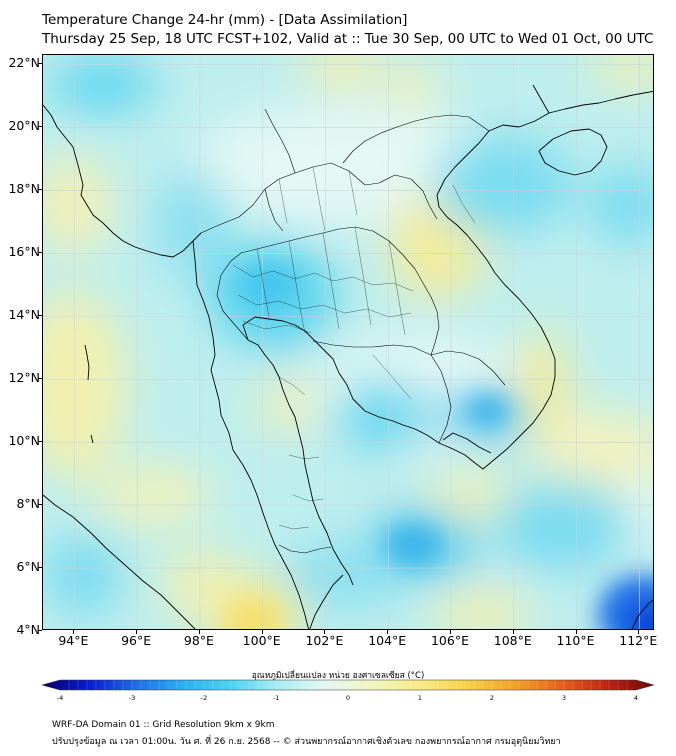 The height and width of the screenshot is (756, 676). I want to click on colorbar-tick-label: -1, so click(276, 698).